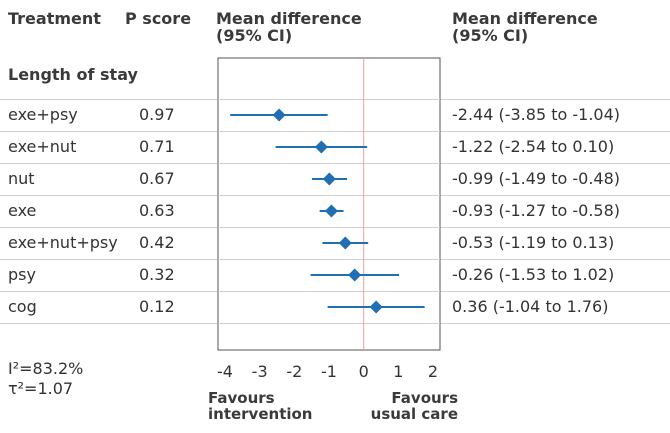 The height and width of the screenshot is (433, 670). Describe the element at coordinates (331, 211) in the screenshot. I see `point-marker-exe` at that location.